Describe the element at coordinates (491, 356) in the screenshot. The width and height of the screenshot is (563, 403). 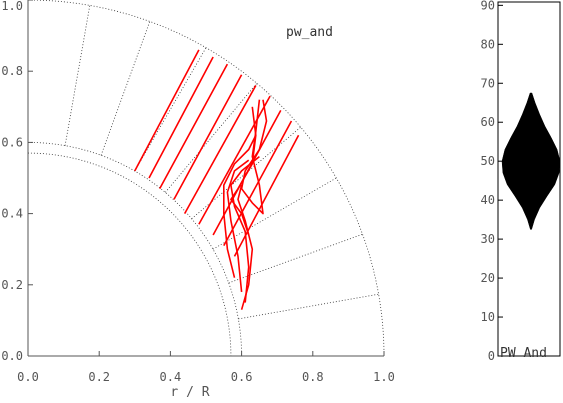
I see `side-tick-label-0: 0` at that location.